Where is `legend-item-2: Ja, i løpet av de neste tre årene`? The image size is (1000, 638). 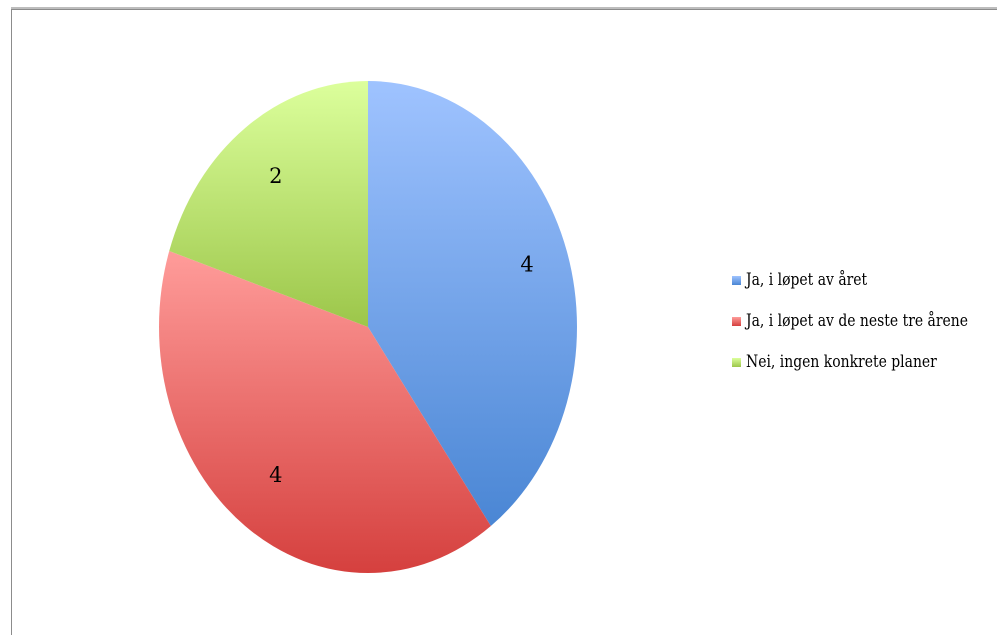 legend-item-2: Ja, i løpet av de neste tre årene is located at coordinates (866, 321).